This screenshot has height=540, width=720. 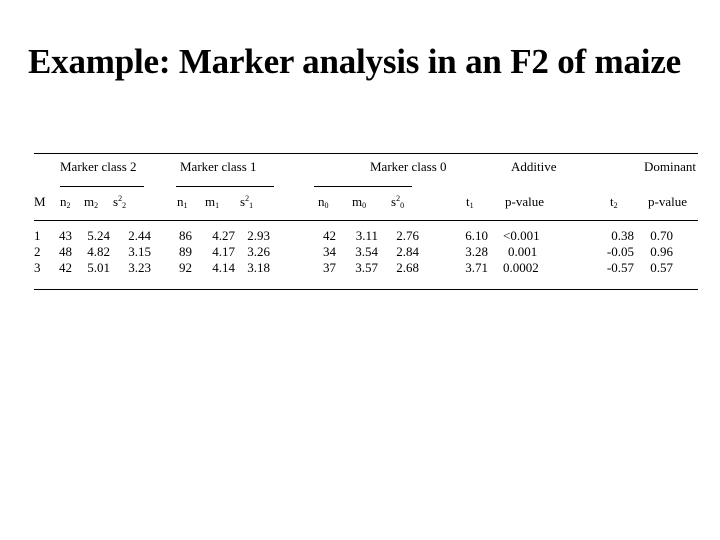 I want to click on group-header-additive: Additive, so click(x=534, y=166).